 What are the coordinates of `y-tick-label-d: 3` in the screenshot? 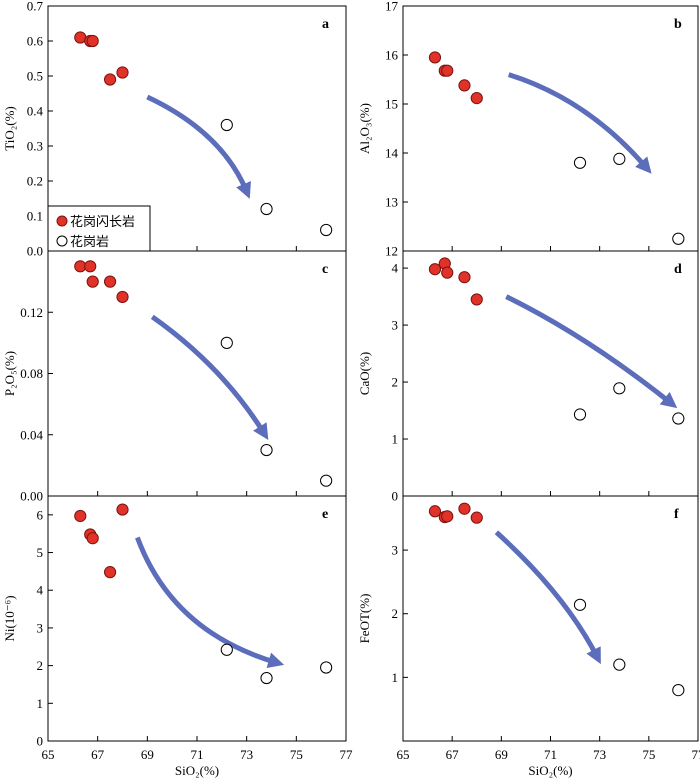 It's located at (395, 325).